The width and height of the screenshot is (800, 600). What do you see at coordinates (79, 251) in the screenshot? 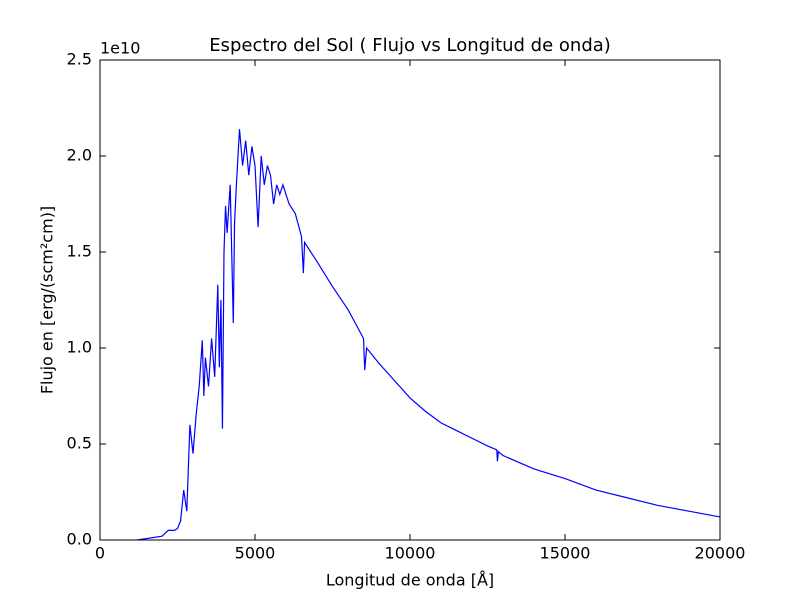
I see `y-tick-label: 1.5` at bounding box center [79, 251].